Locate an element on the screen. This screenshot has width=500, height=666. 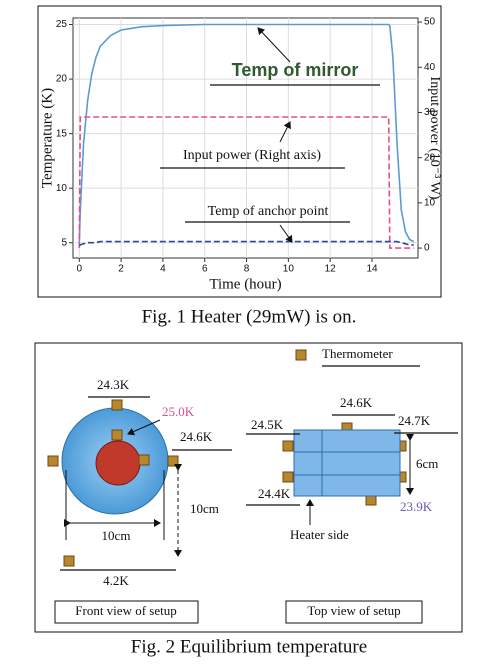
y-tick-label: 25 is located at coordinates (62, 24).